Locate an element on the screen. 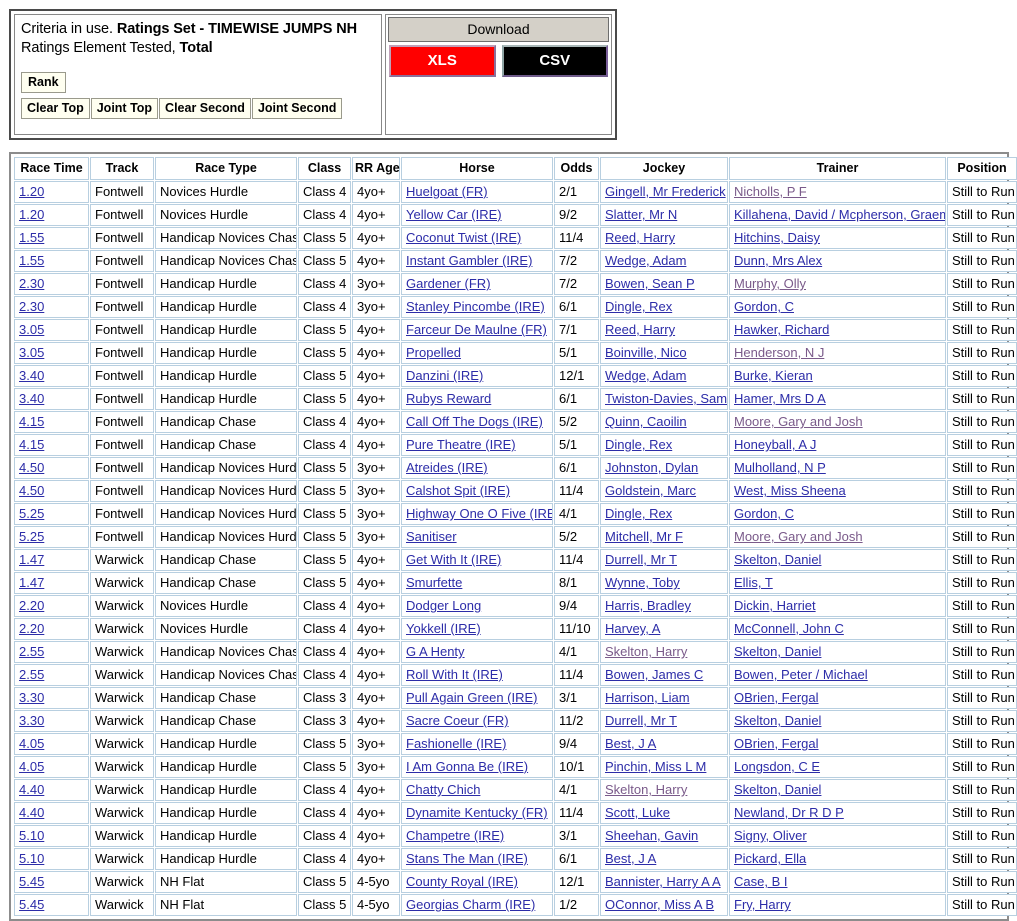  horse-link: Dynamite Kentucky (FR) is located at coordinates (477, 812).